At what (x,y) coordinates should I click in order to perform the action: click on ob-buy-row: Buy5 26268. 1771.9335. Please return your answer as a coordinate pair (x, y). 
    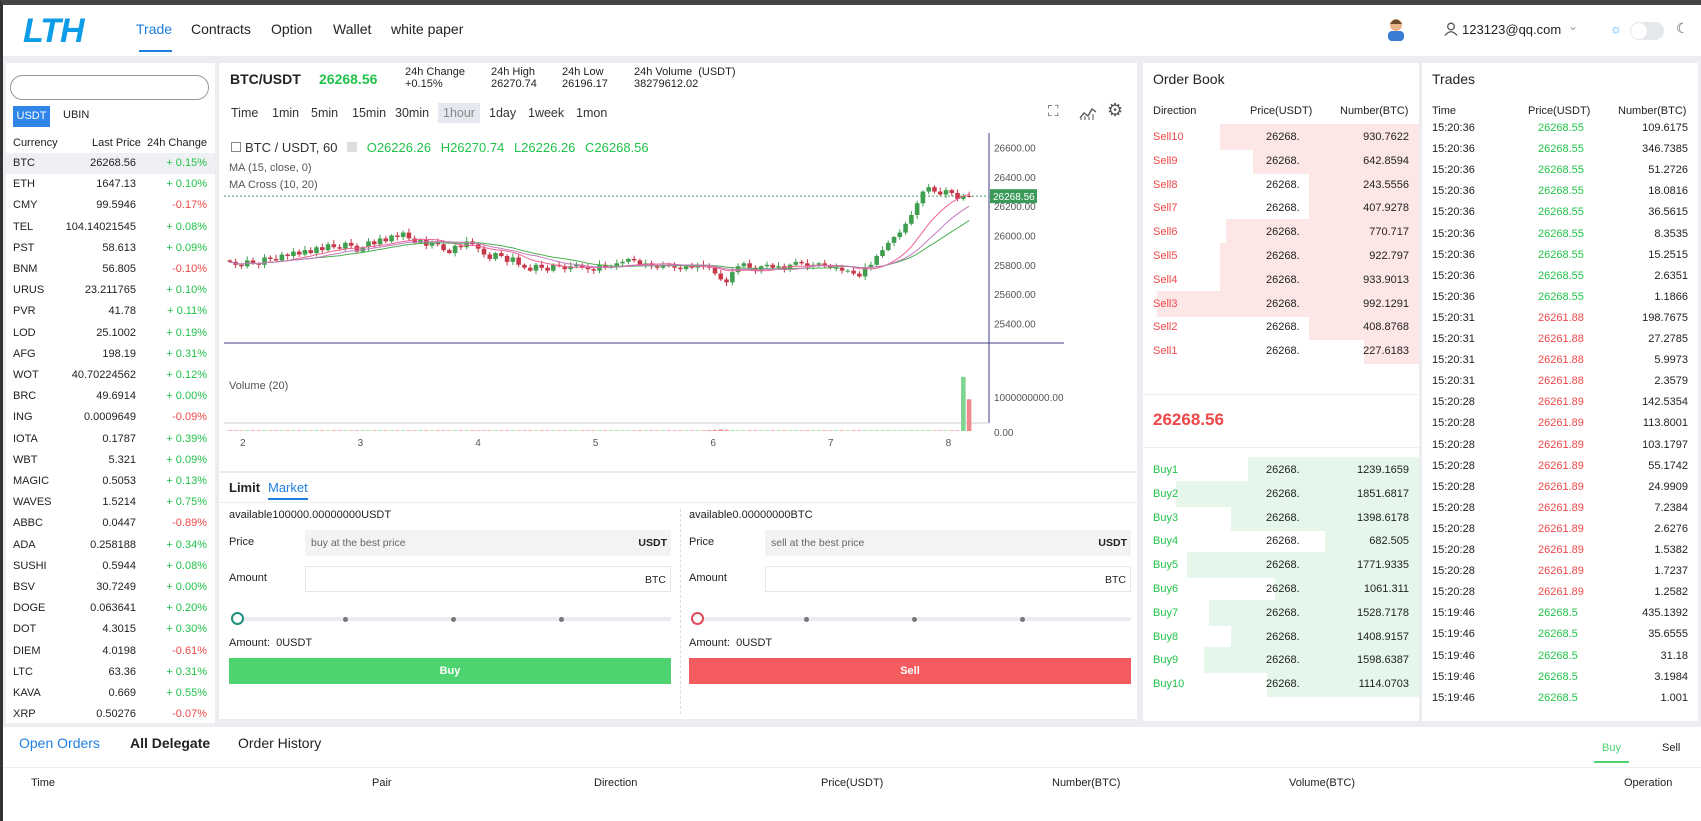
    Looking at the image, I should click on (1281, 565).